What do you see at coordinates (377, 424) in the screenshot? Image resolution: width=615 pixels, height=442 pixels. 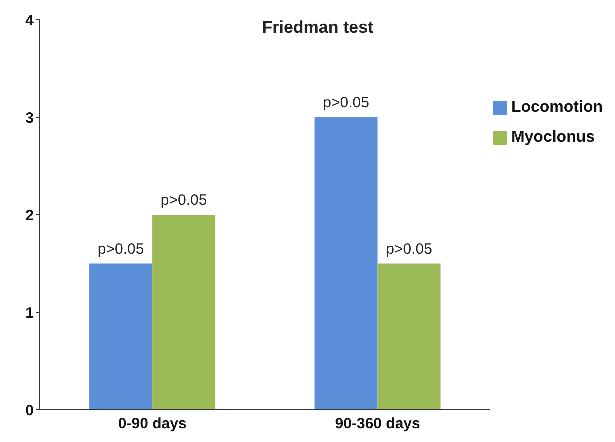 I see `x-tick-label: 90-360 days` at bounding box center [377, 424].